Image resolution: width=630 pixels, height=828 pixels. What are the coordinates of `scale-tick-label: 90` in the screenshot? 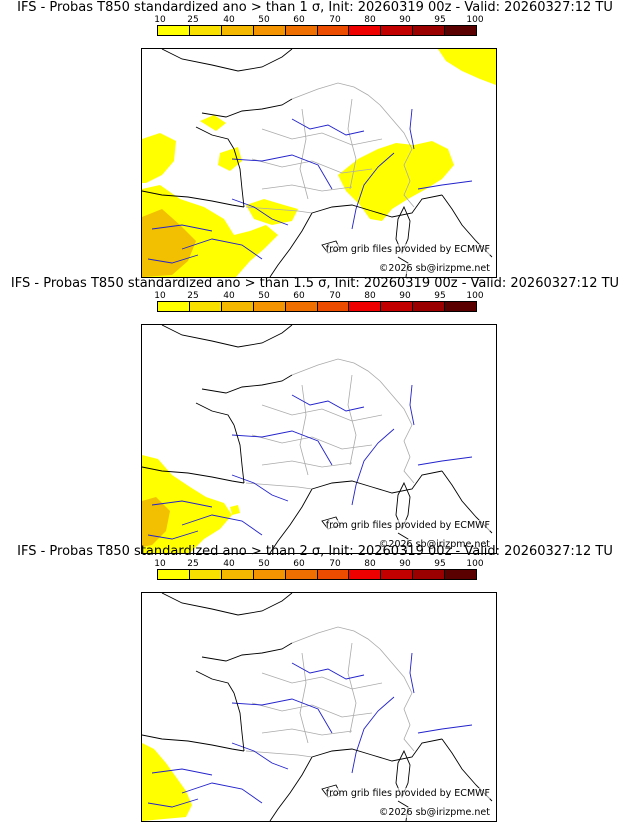 It's located at (405, 20).